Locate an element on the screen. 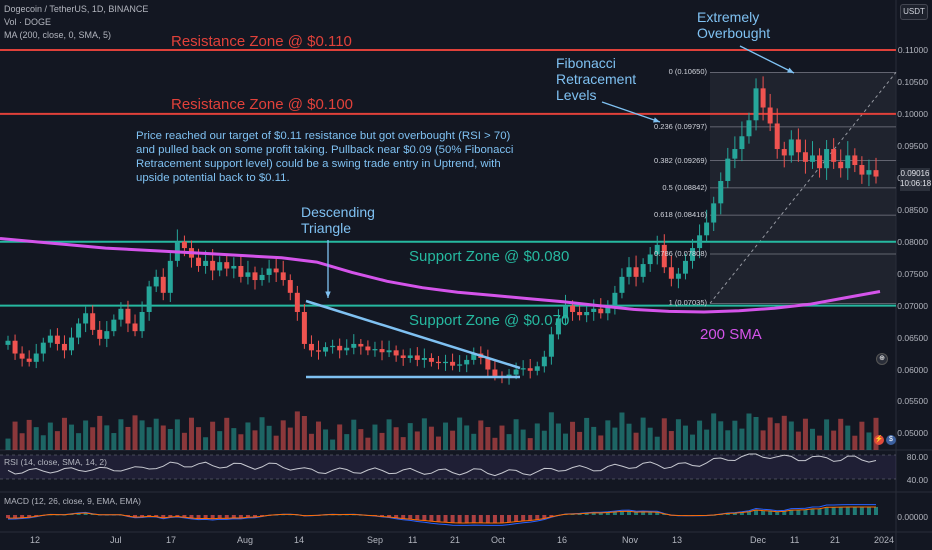  sma-label: 200 SMA is located at coordinates (731, 334).